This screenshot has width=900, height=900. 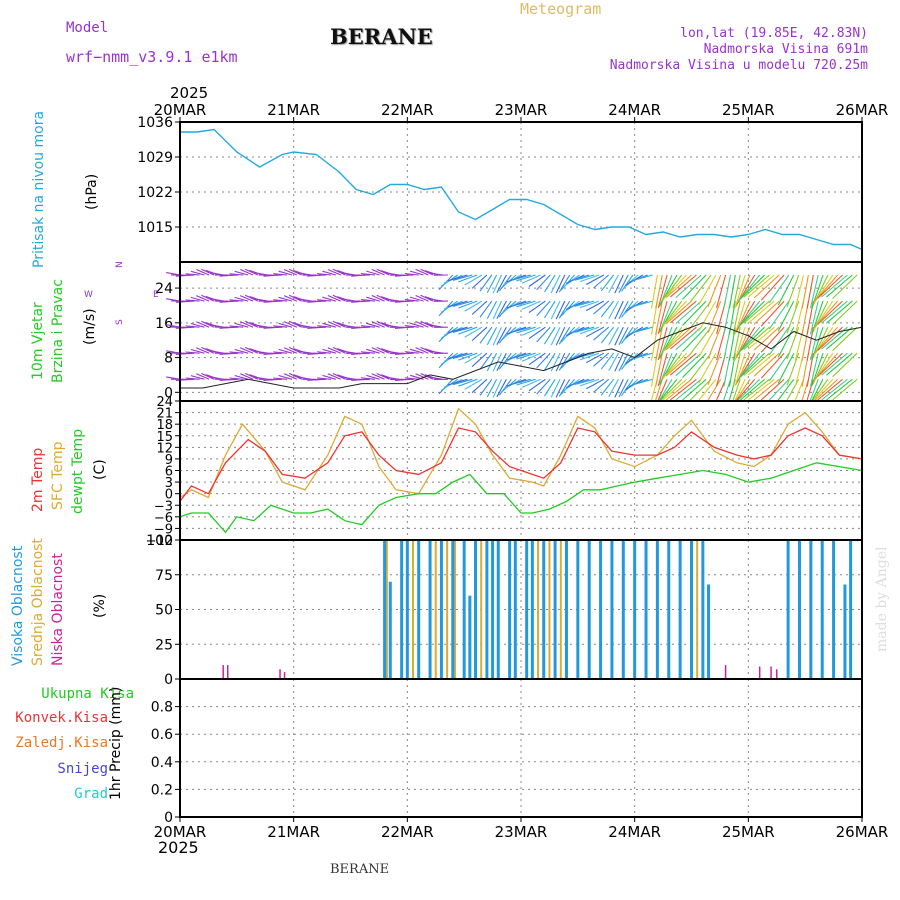 I want to click on y-tick-label: 16, so click(x=164, y=324).